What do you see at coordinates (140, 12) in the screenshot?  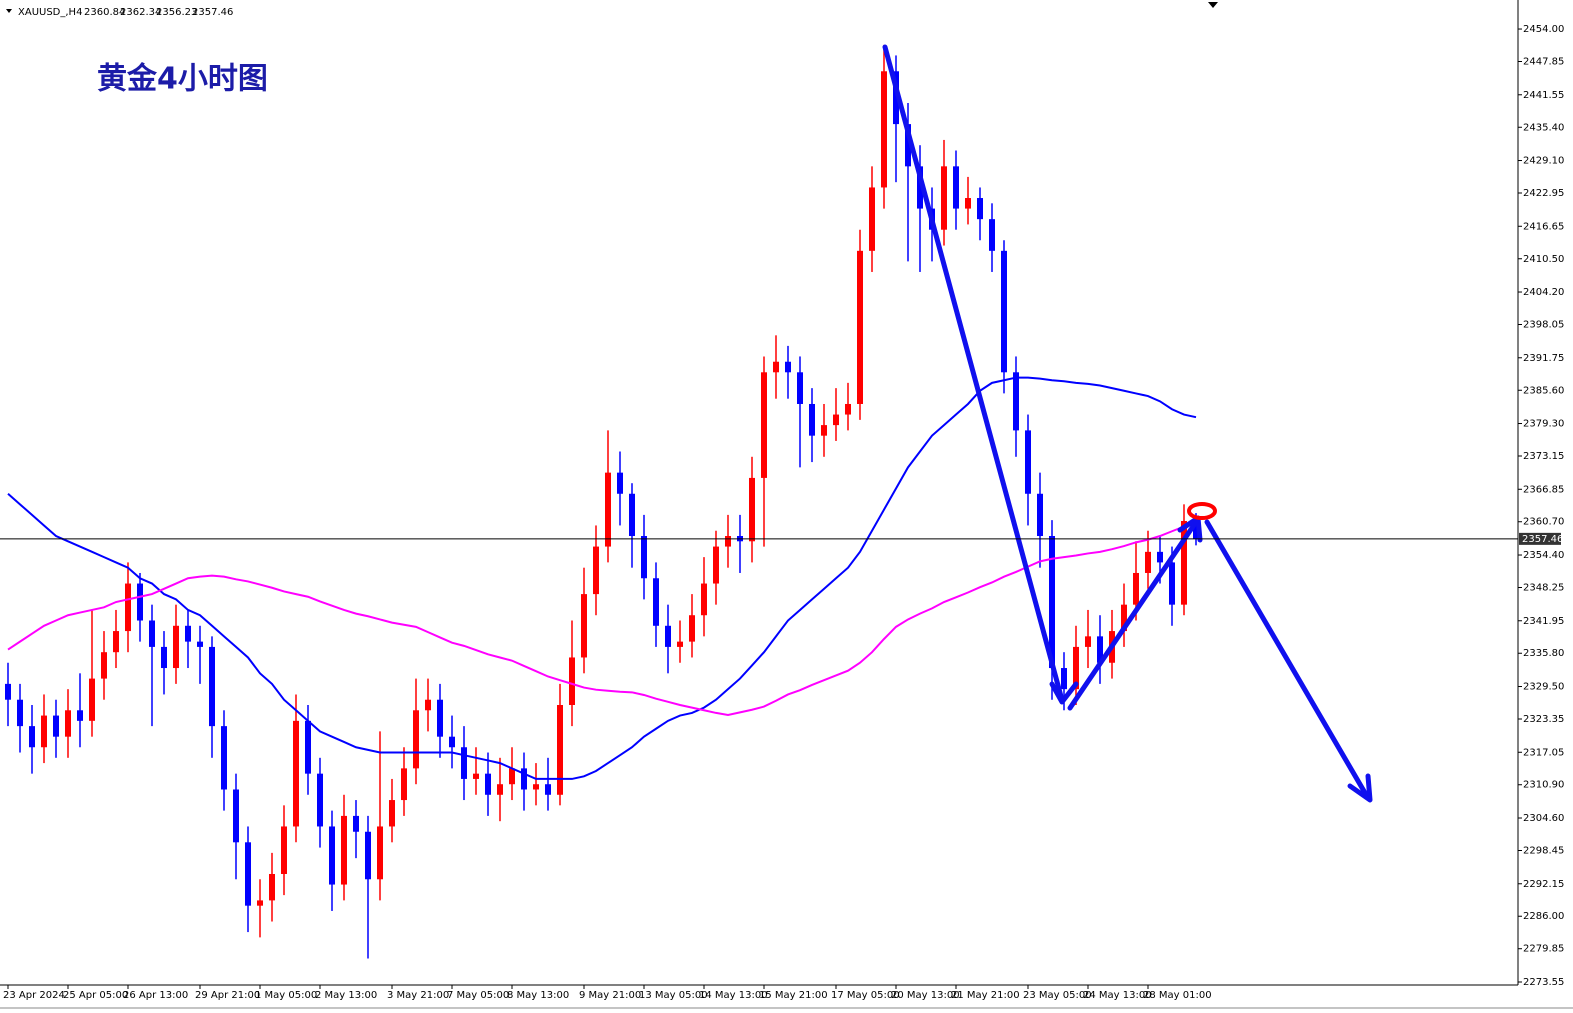 I see `header-high: 2362.34` at bounding box center [140, 12].